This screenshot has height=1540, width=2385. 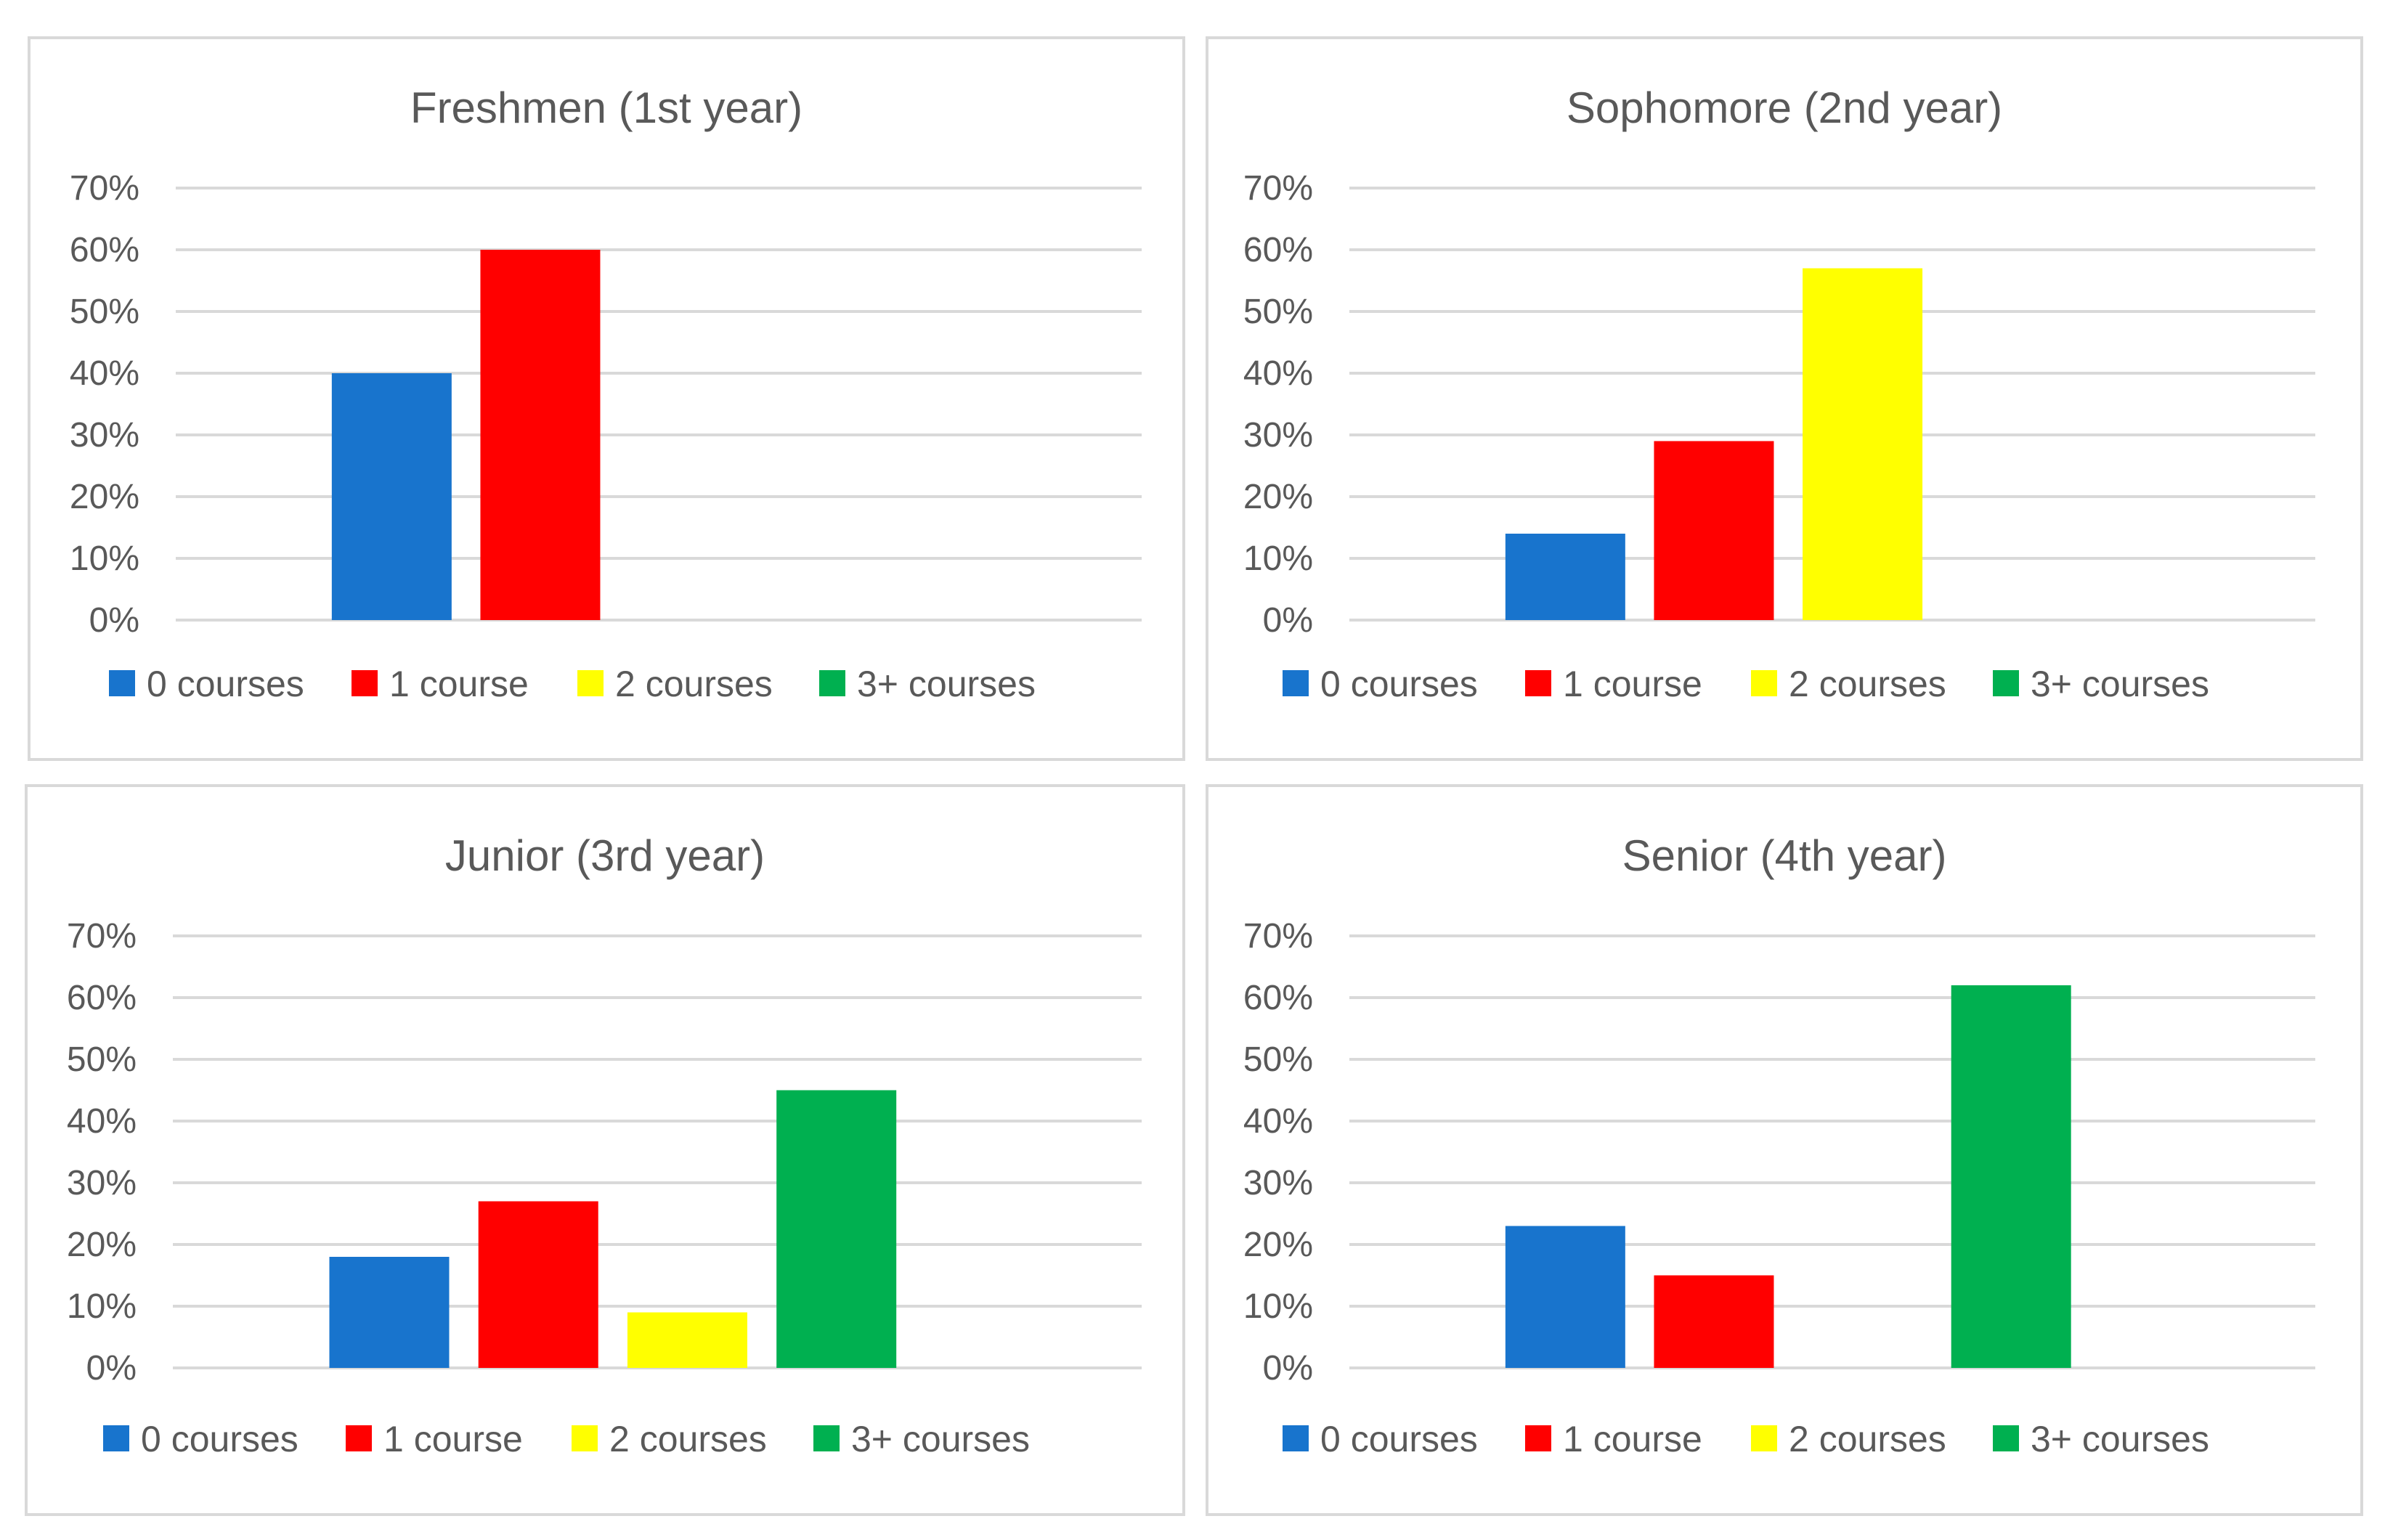 I want to click on chart-title: Junior (3rd year), so click(x=605, y=855).